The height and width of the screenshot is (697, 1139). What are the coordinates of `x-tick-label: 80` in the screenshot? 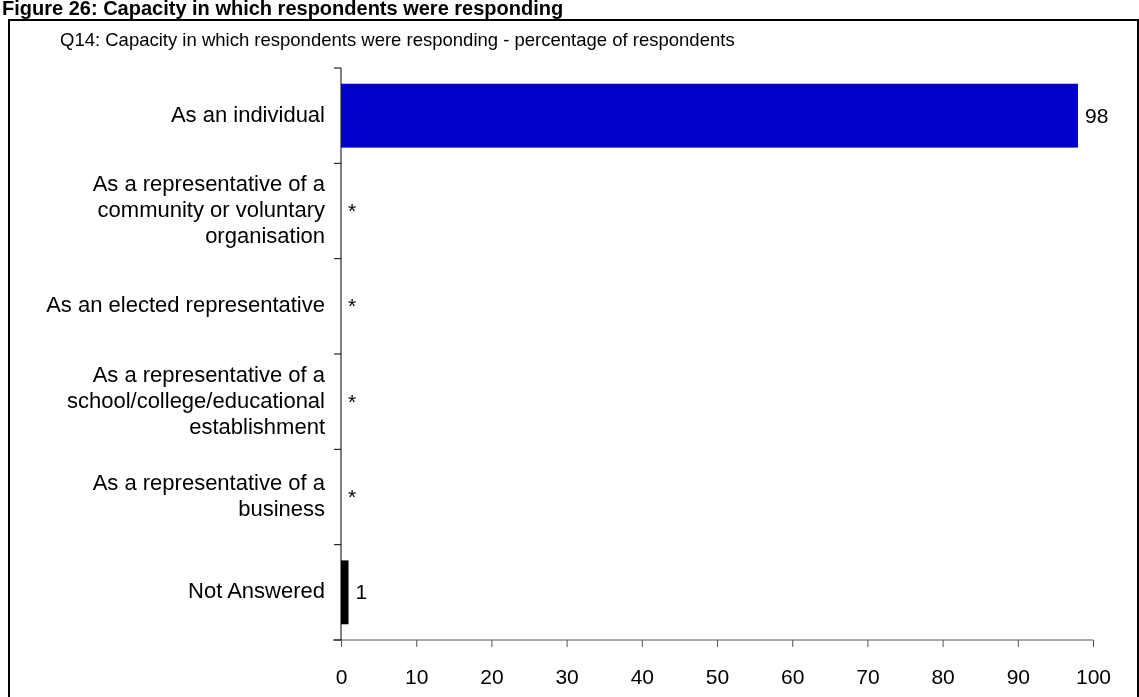 It's located at (943, 676).